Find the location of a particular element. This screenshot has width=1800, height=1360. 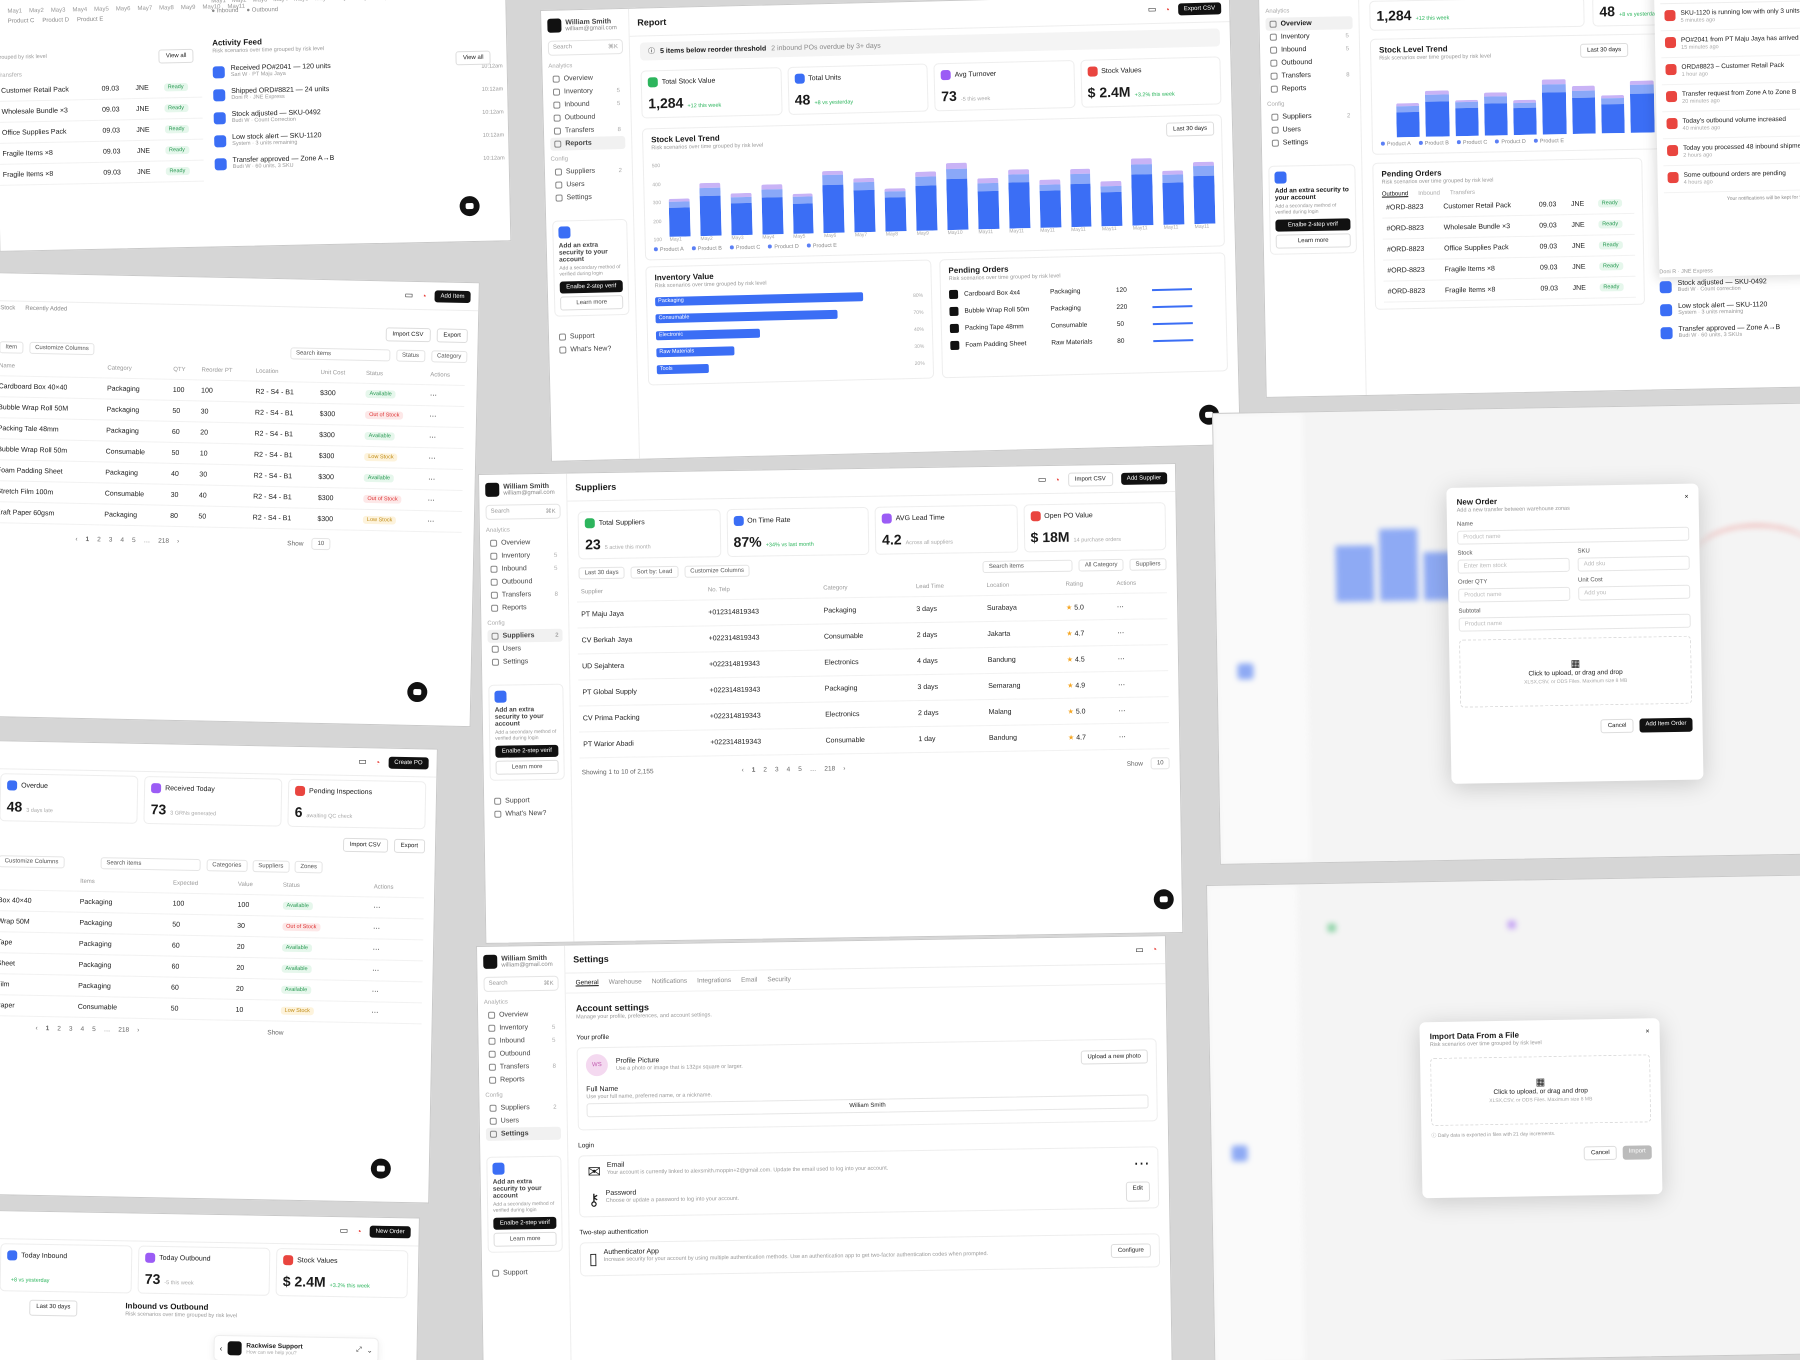

toolbar-last-30-days: Last 30 days is located at coordinates (601, 573).